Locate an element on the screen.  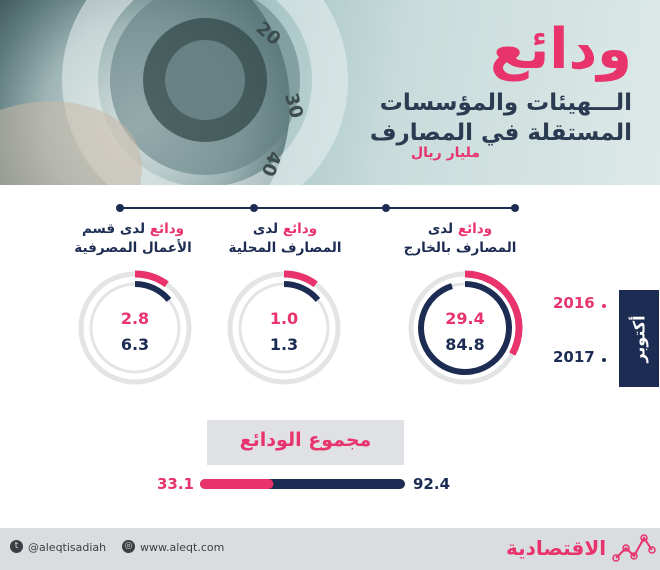
legend-year-2016: 2016 is located at coordinates (574, 303).